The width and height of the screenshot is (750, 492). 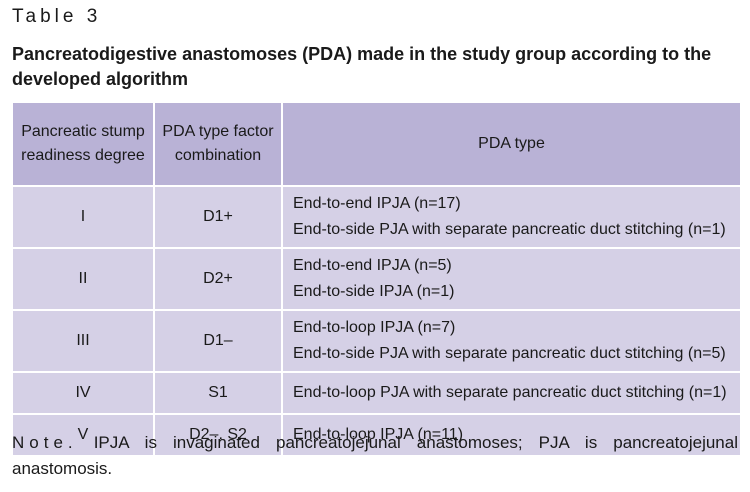 What do you see at coordinates (83, 435) in the screenshot?
I see `degree-cell: V` at bounding box center [83, 435].